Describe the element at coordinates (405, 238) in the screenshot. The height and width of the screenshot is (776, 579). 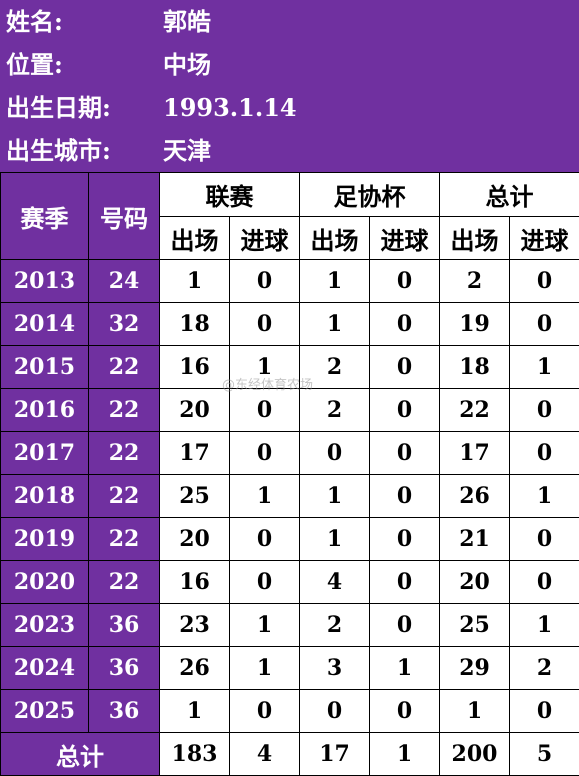
I see `cup-goals-header: 进球` at that location.